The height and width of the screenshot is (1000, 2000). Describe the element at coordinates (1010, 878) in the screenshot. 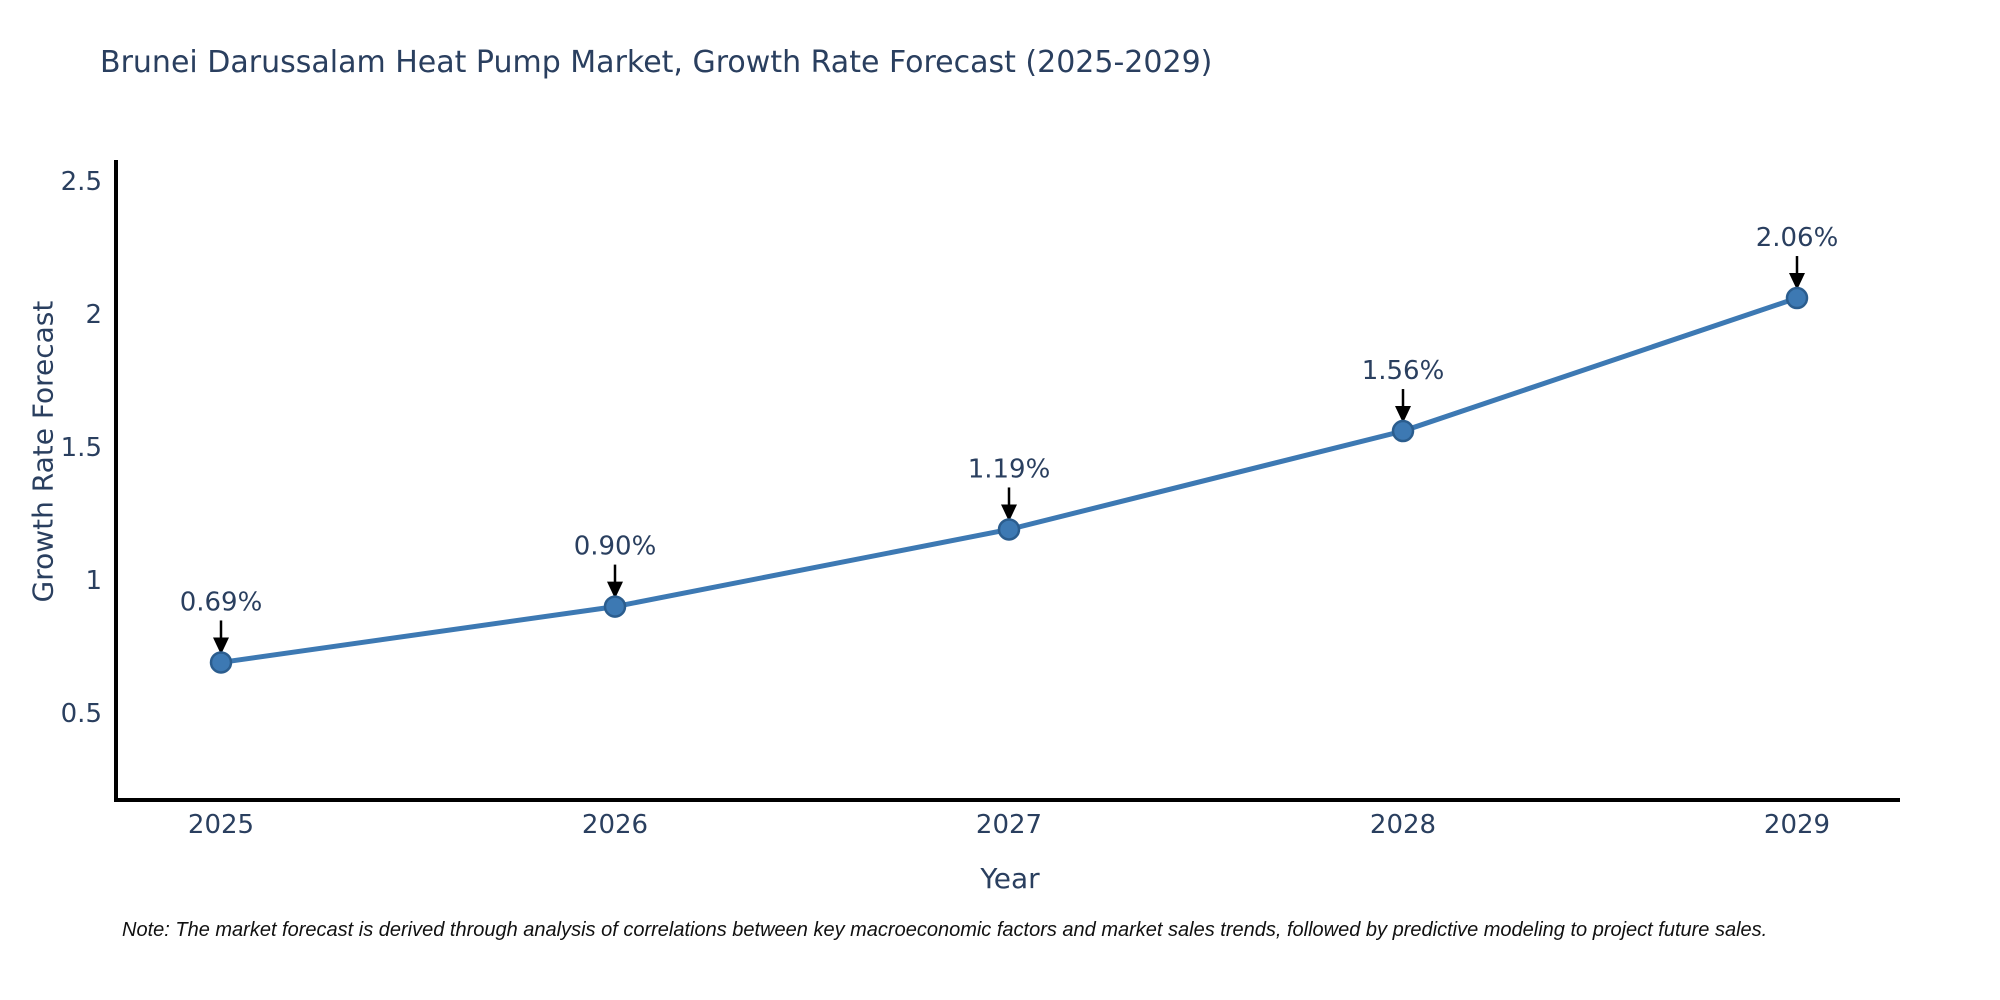

I see `x-axis-label: Year` at that location.